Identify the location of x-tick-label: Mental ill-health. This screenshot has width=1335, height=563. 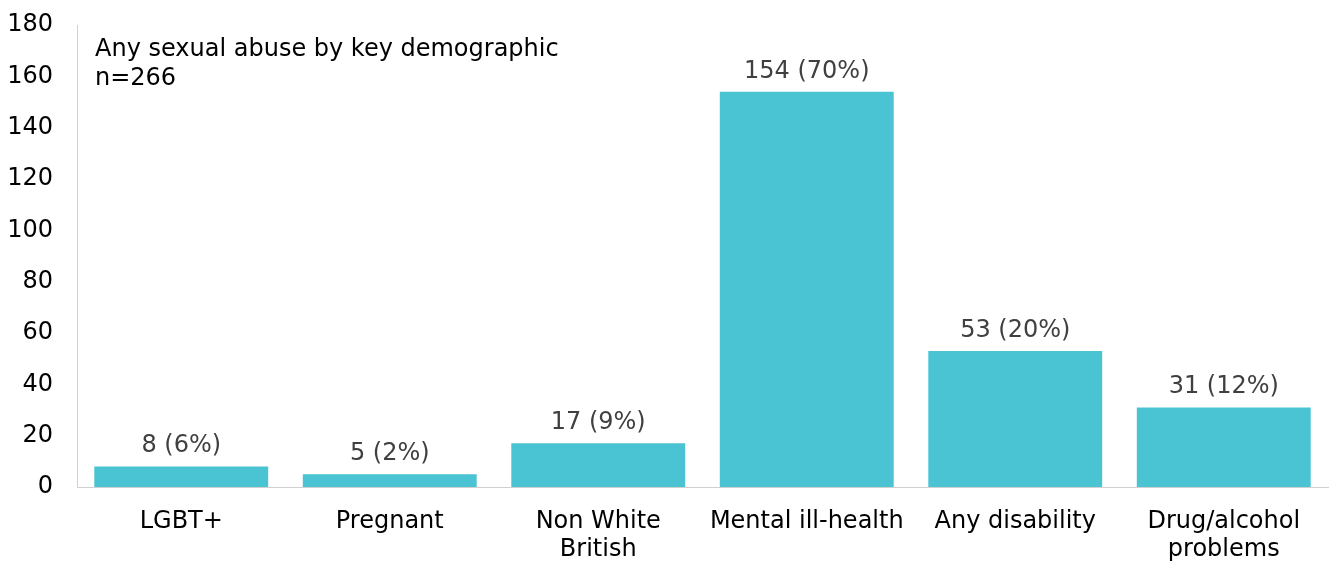
(806, 519).